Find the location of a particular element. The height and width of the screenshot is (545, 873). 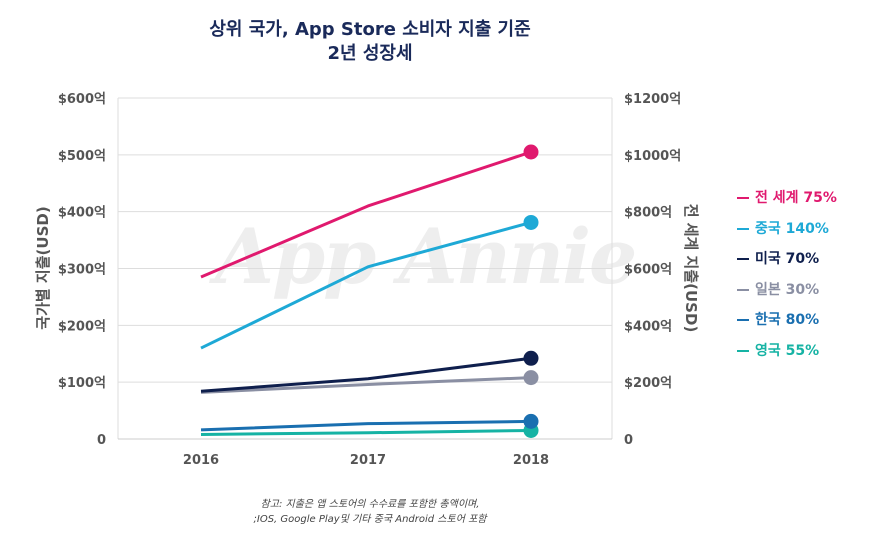

right-tick-label: 0 is located at coordinates (628, 440).